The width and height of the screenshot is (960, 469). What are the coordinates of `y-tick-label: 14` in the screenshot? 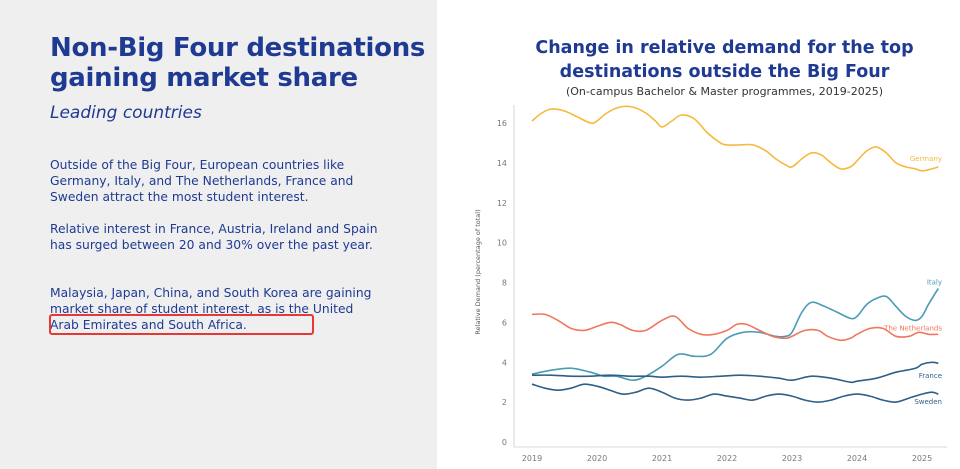 It's located at (502, 163).